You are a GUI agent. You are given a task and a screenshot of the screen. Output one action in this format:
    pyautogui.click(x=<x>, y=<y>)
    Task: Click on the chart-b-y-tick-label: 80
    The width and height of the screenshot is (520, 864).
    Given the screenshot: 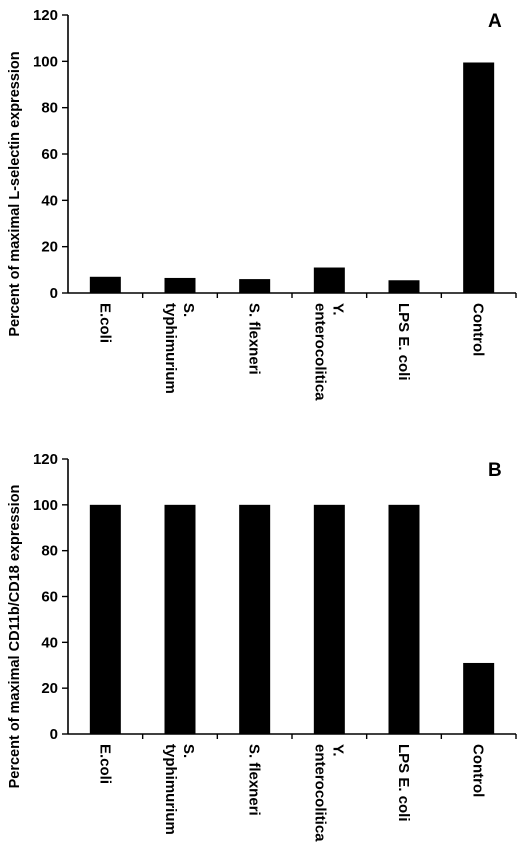 What is the action you would take?
    pyautogui.click(x=49, y=551)
    